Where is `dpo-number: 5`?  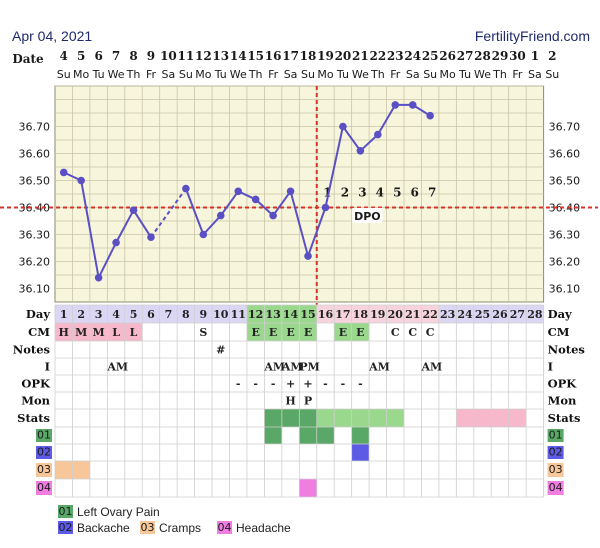 dpo-number: 5 is located at coordinates (397, 193).